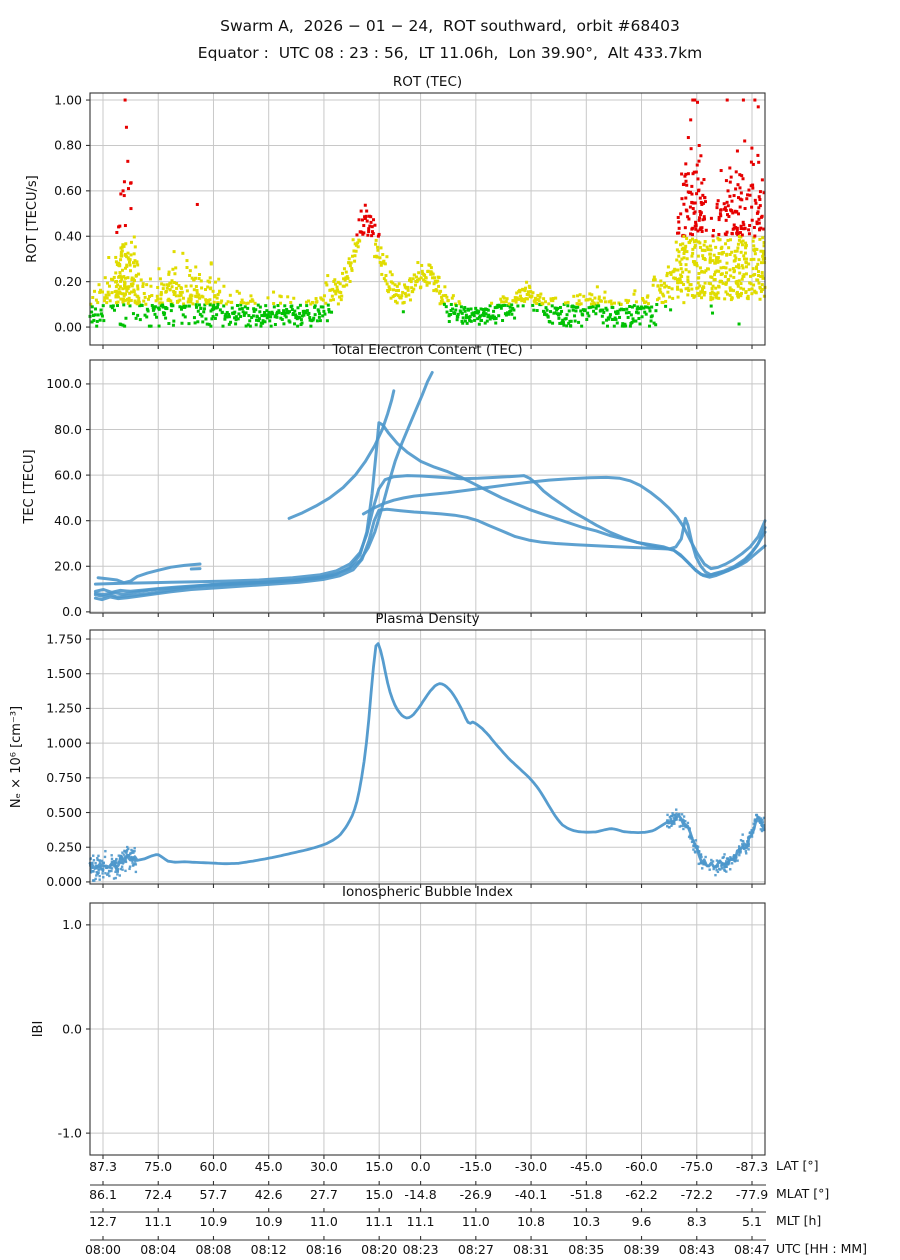  I want to click on axis-row-label-mlt: MLT [h], so click(799, 1220).